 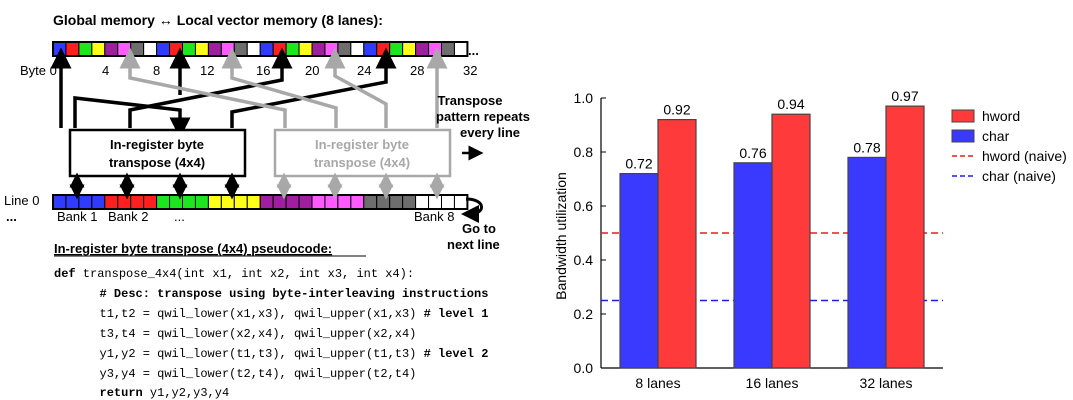 What do you see at coordinates (248, 70) in the screenshot?
I see `byte-labels: Byte 0 4 8 12 16 20 24 28 32` at bounding box center [248, 70].